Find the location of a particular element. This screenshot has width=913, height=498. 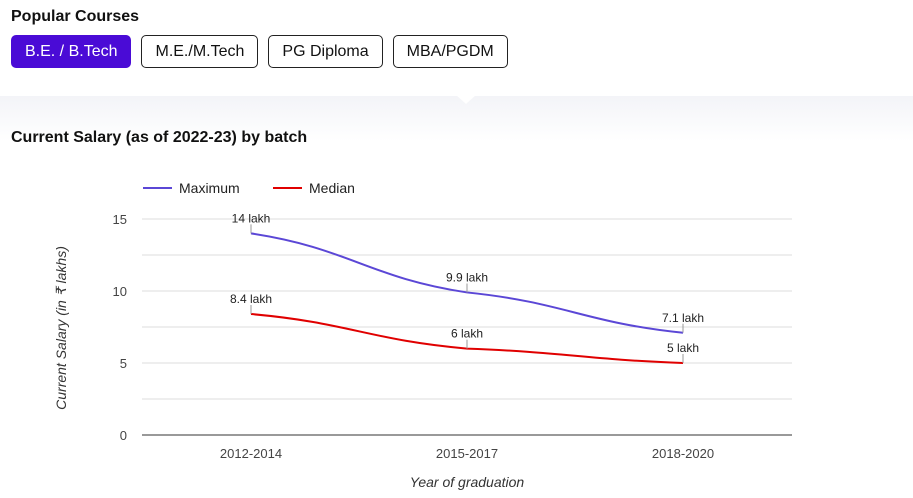

data-label-median: 5 lakh is located at coordinates (683, 348).